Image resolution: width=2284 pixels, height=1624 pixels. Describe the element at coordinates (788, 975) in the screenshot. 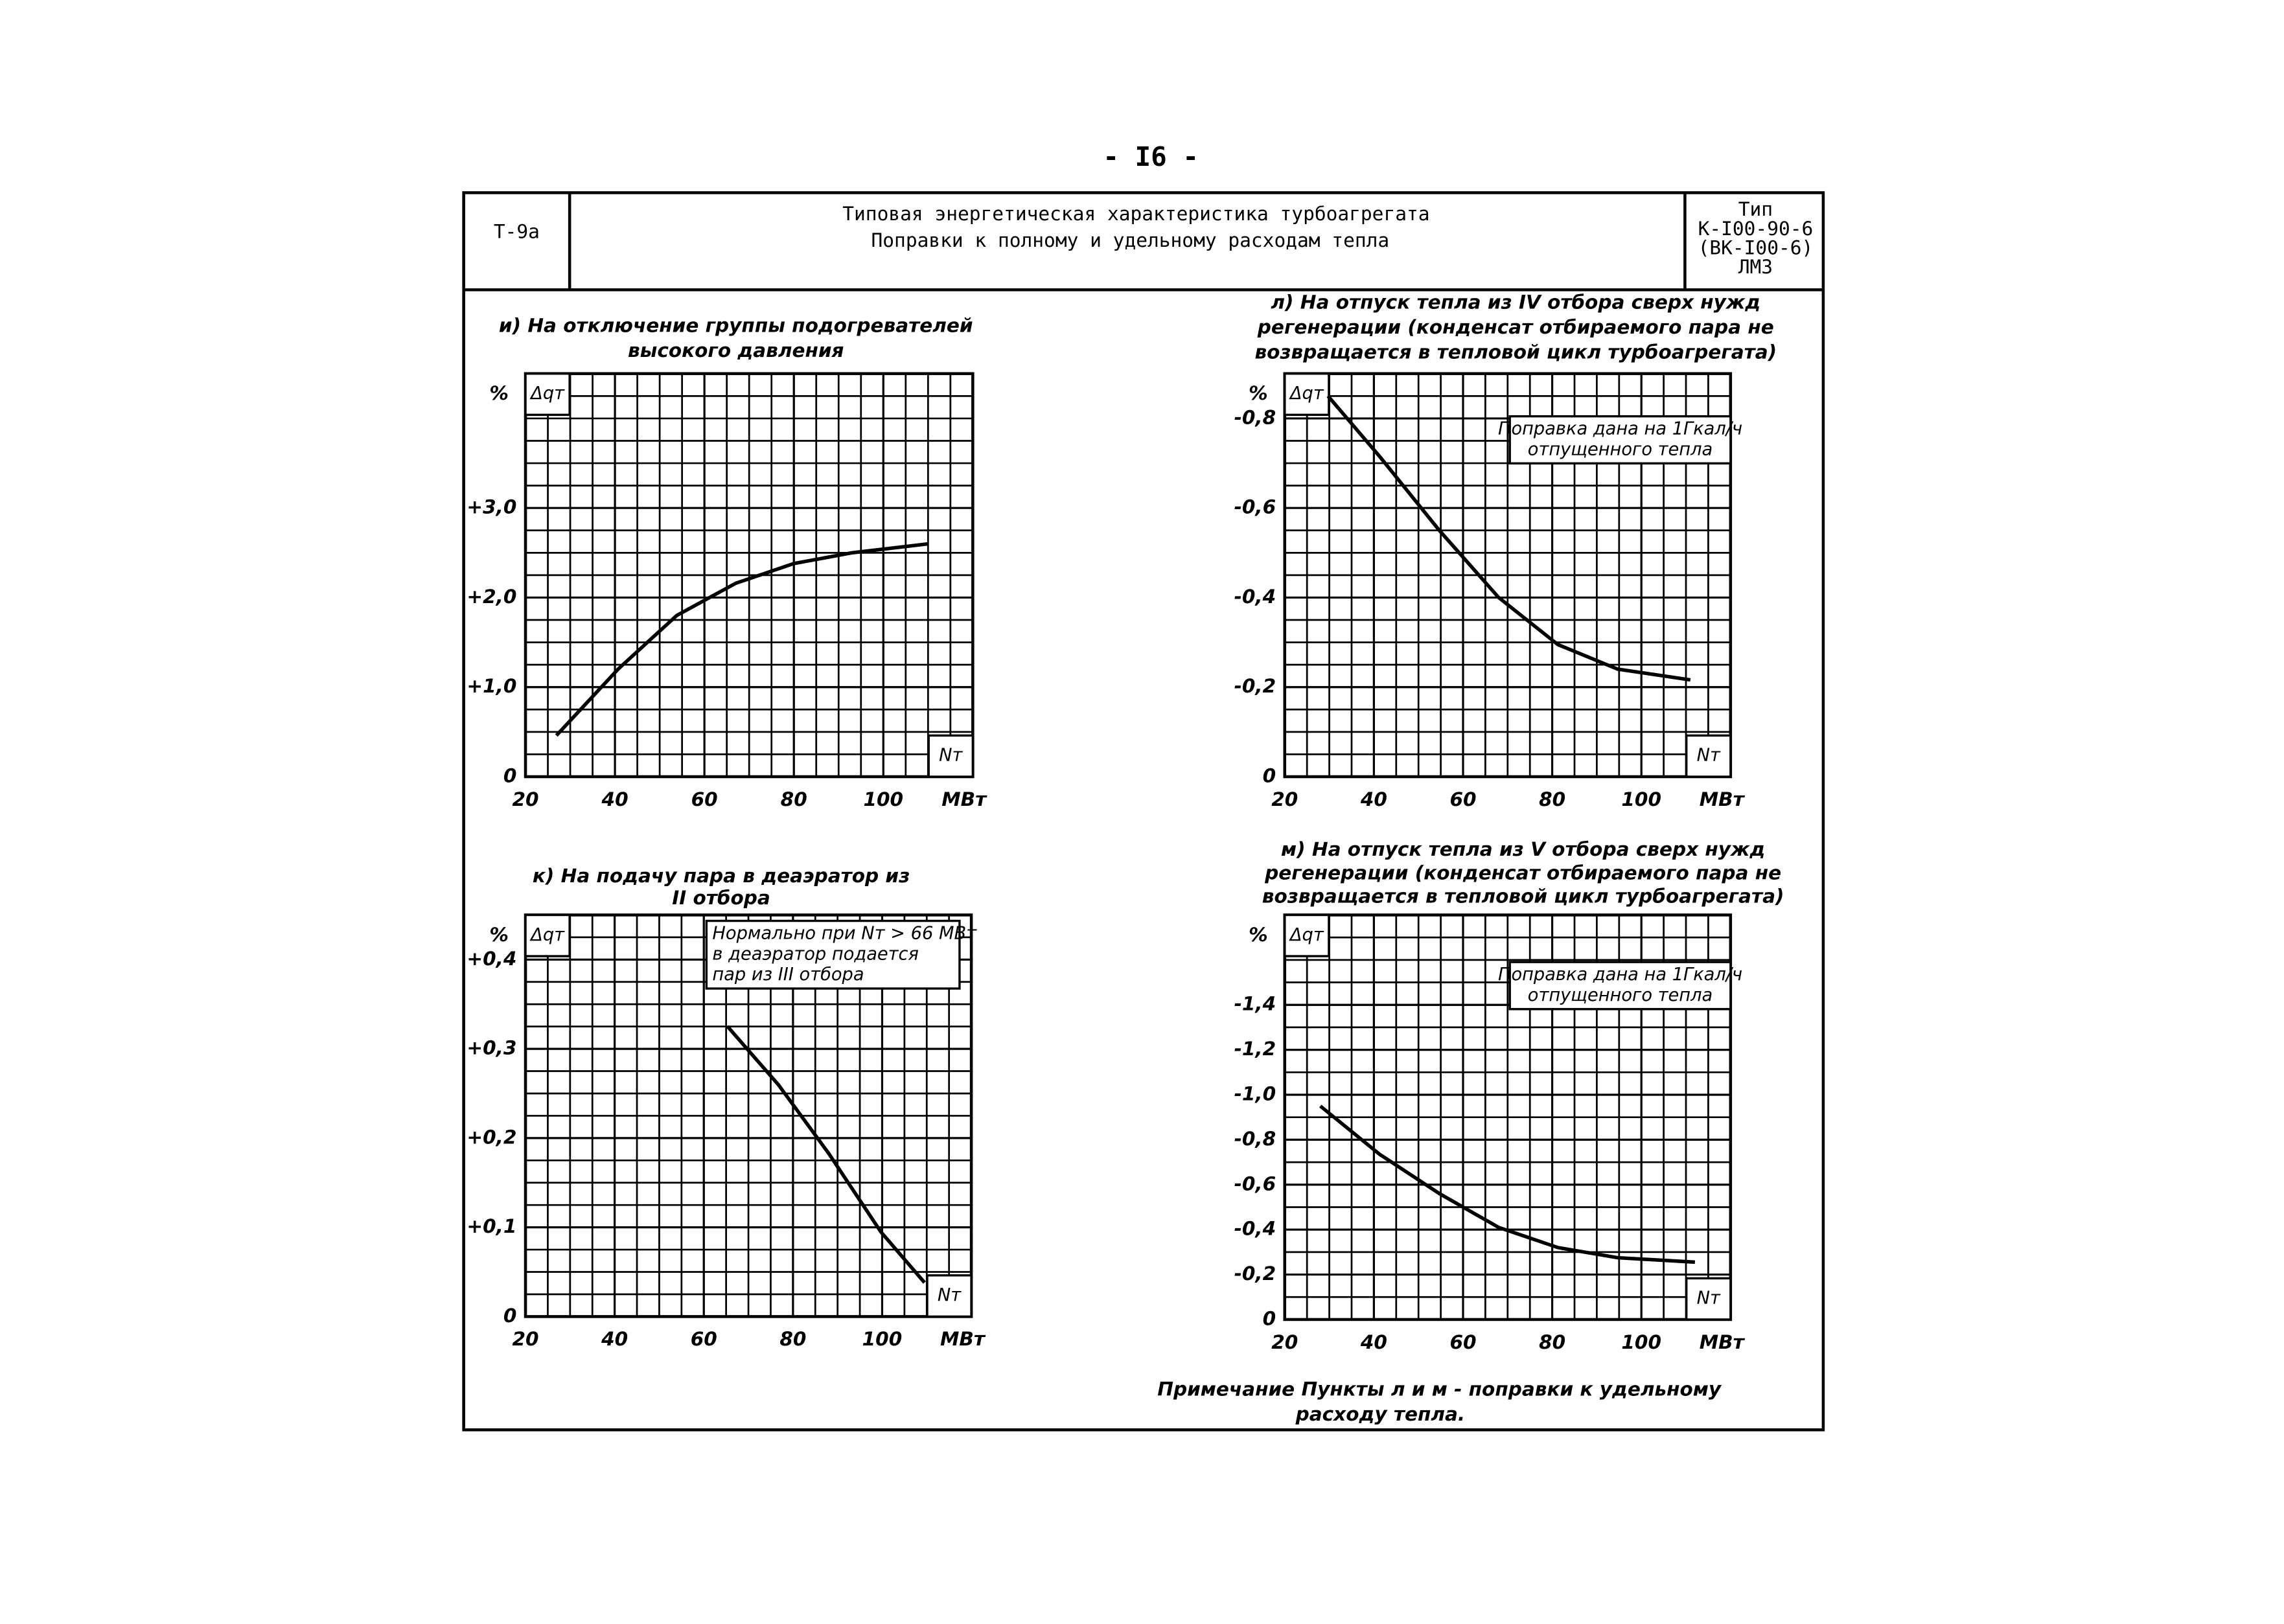

I see `annotation: пар из III отбора` at that location.